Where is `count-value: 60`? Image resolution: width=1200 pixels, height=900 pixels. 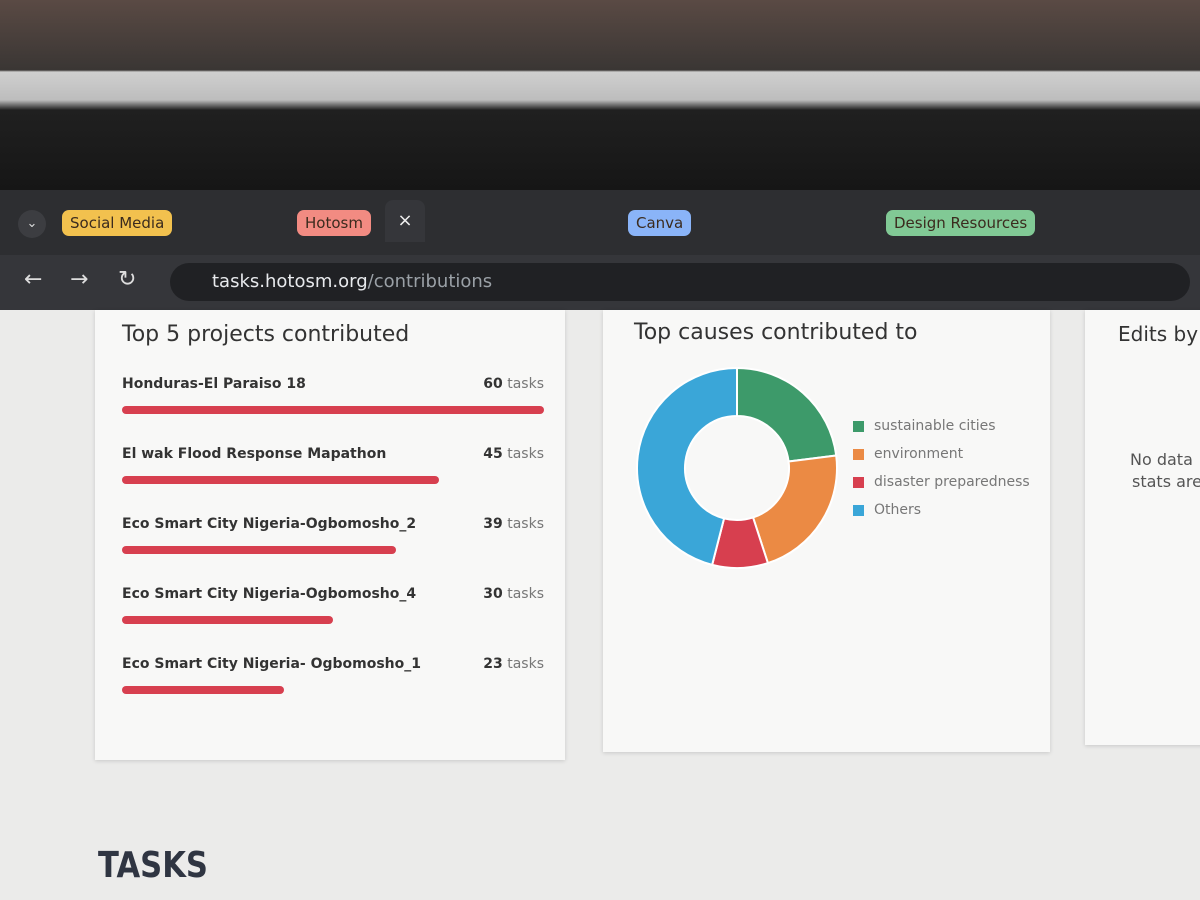 count-value: 60 is located at coordinates (493, 384).